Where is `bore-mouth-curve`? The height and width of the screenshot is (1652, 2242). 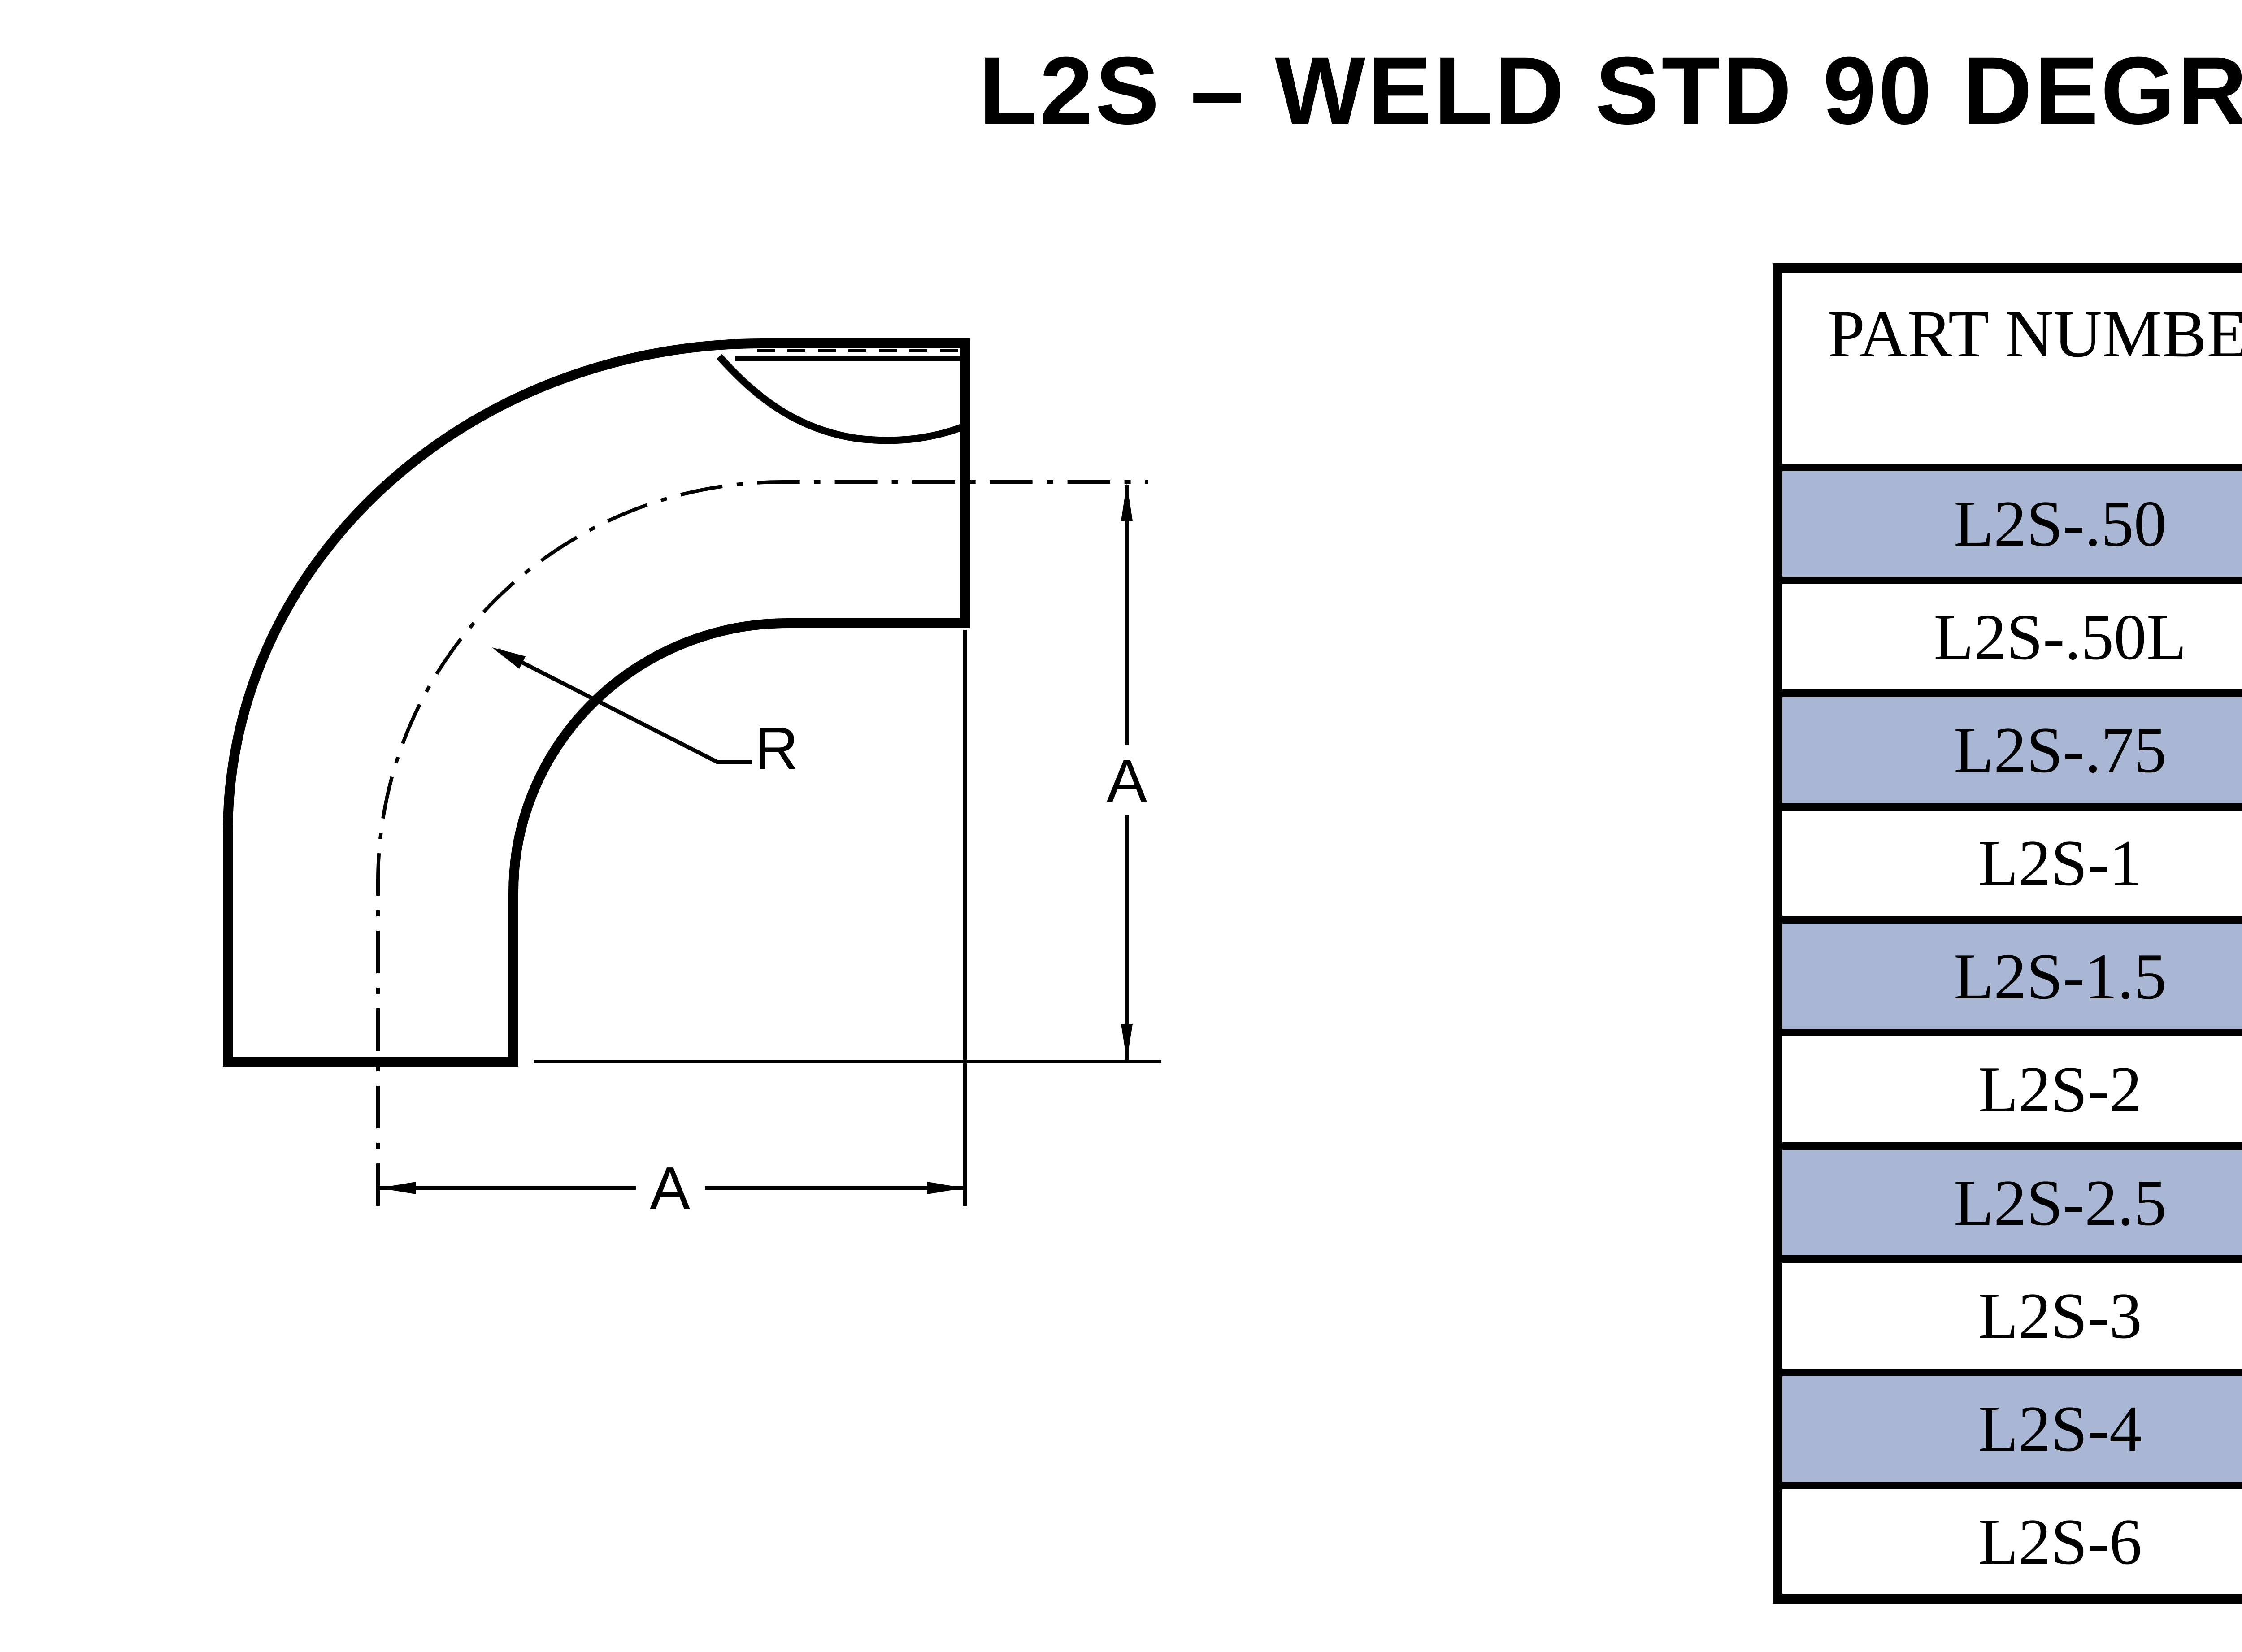
bore-mouth-curve is located at coordinates (841, 399).